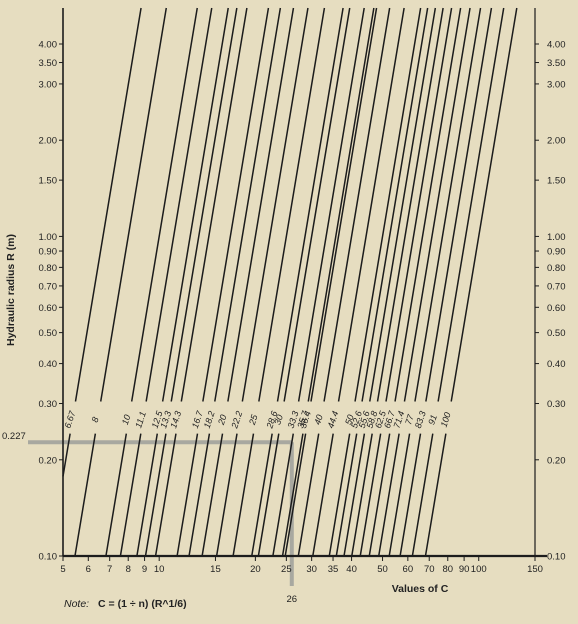 The image size is (578, 624). What do you see at coordinates (48, 141) in the screenshot?
I see `y-tick-label-left: 2.00` at bounding box center [48, 141].